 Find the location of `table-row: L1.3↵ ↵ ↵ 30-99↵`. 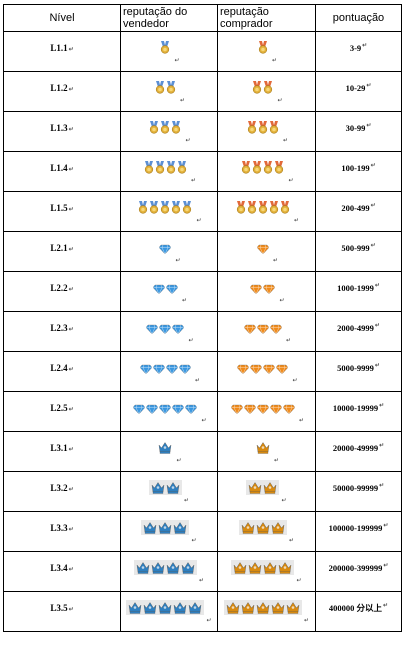

table-row: L1.3↵ ↵ ↵ 30-99↵ is located at coordinates (202, 131).